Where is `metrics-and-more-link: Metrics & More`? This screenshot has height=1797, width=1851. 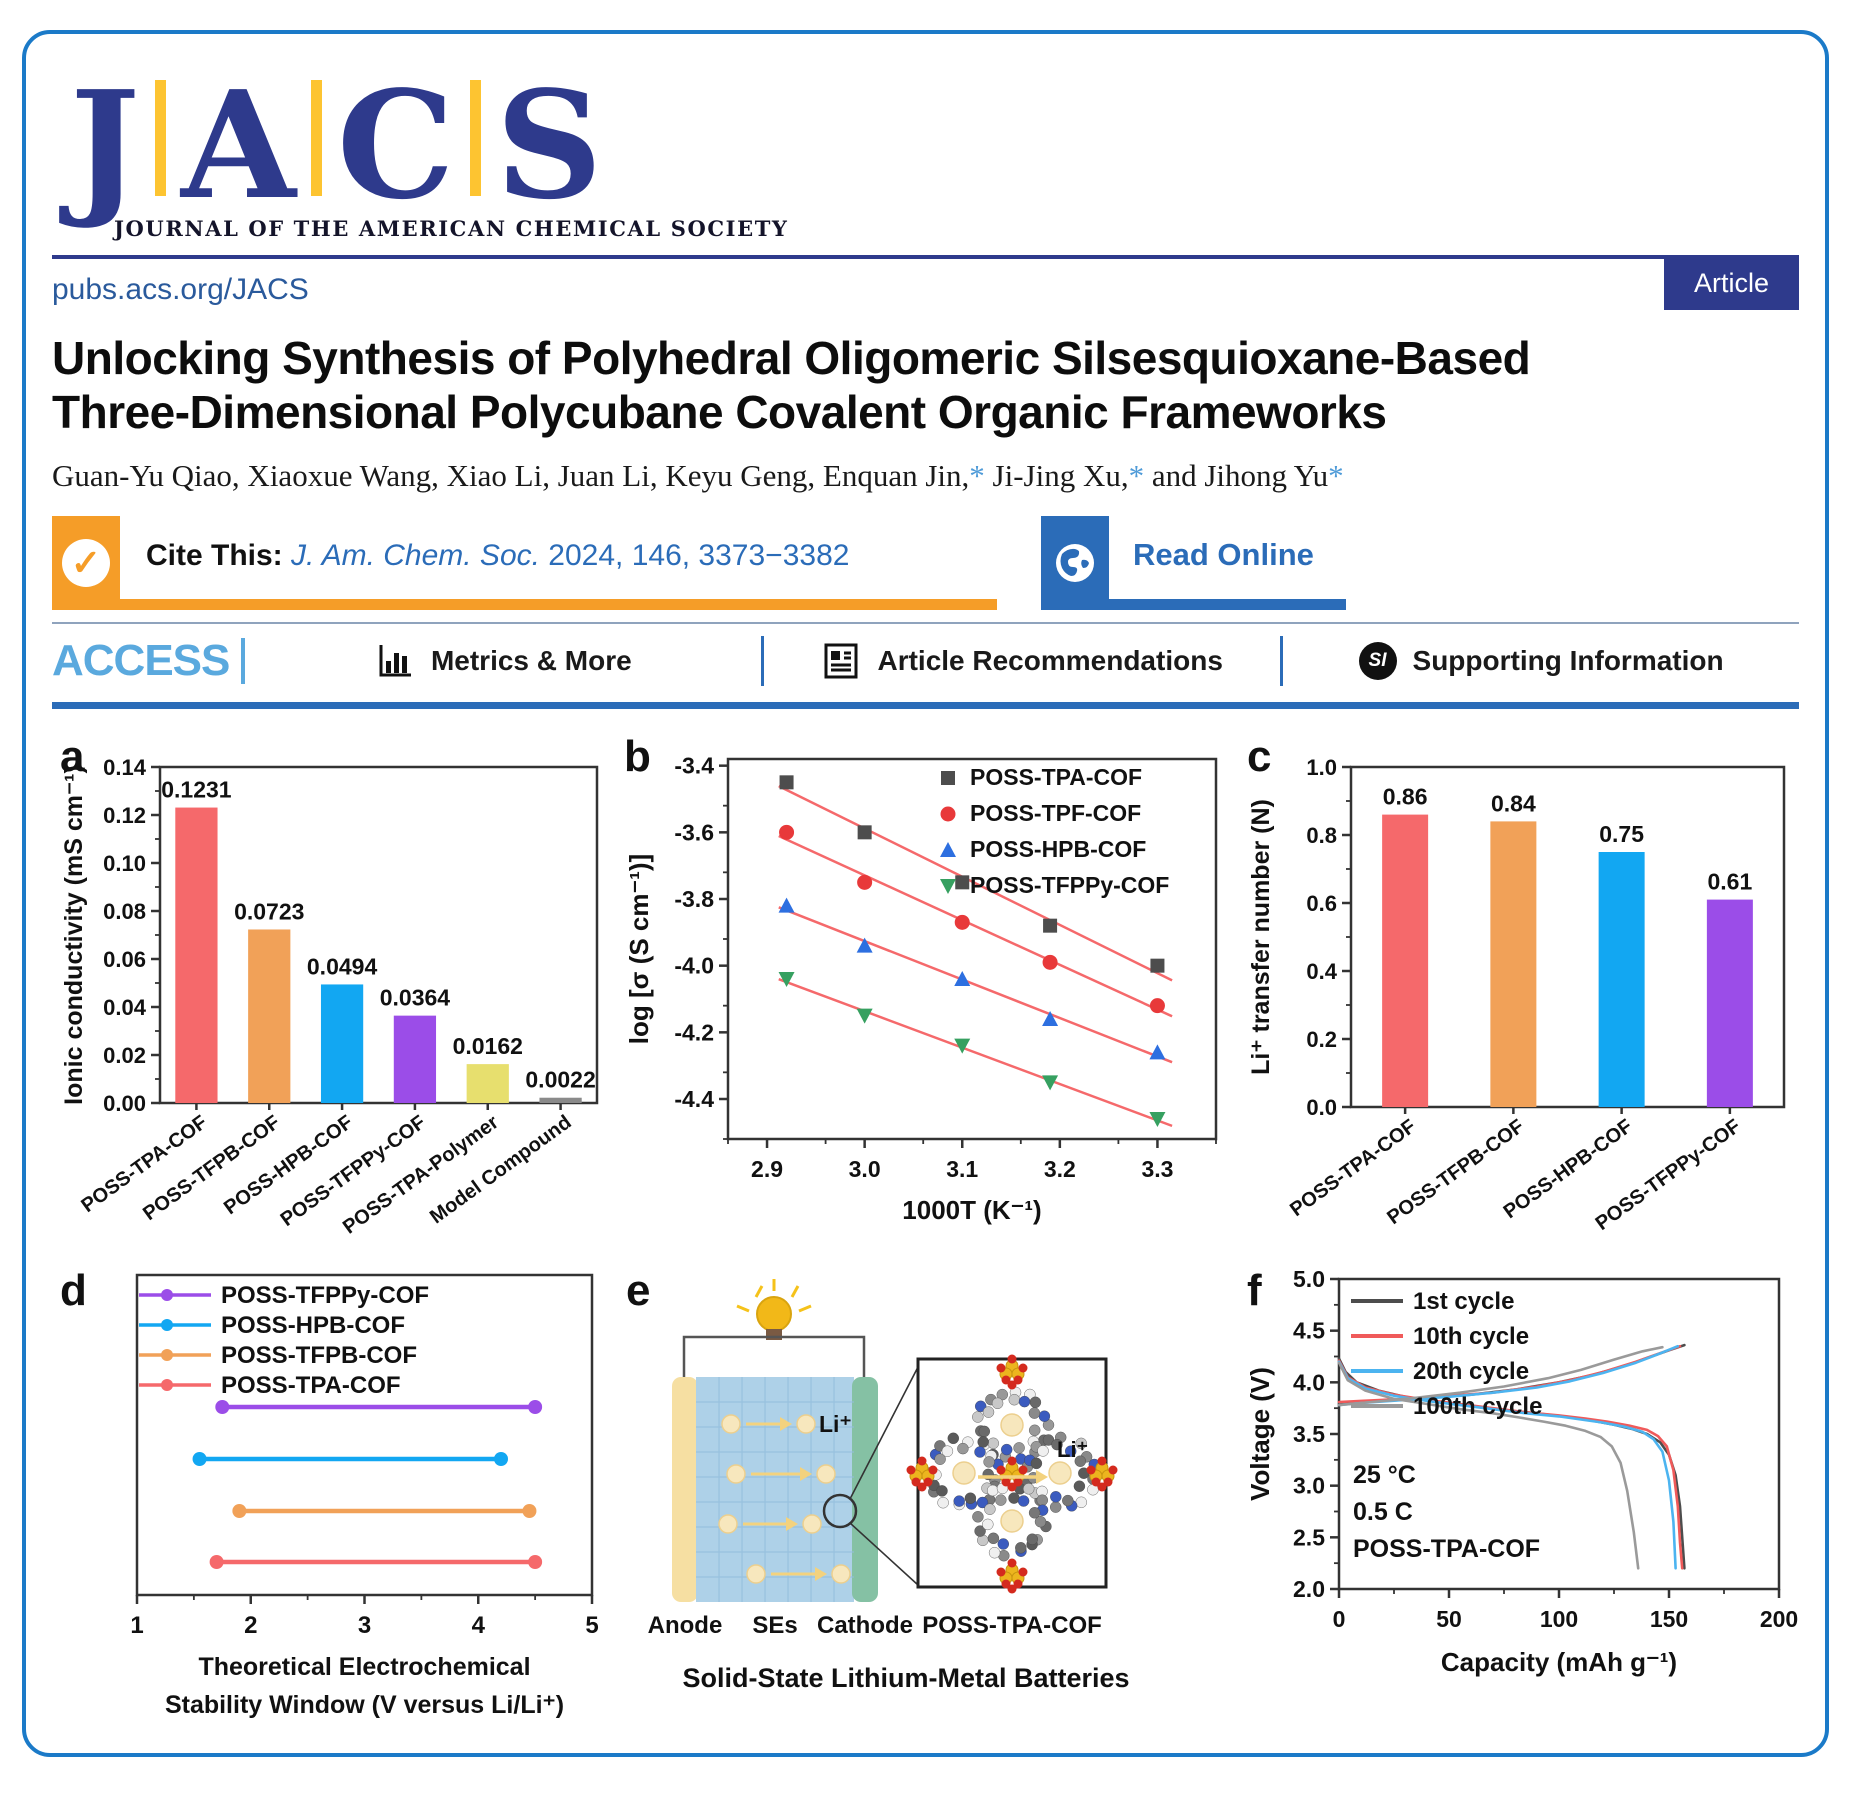 metrics-and-more-link: Metrics & More is located at coordinates (503, 661).